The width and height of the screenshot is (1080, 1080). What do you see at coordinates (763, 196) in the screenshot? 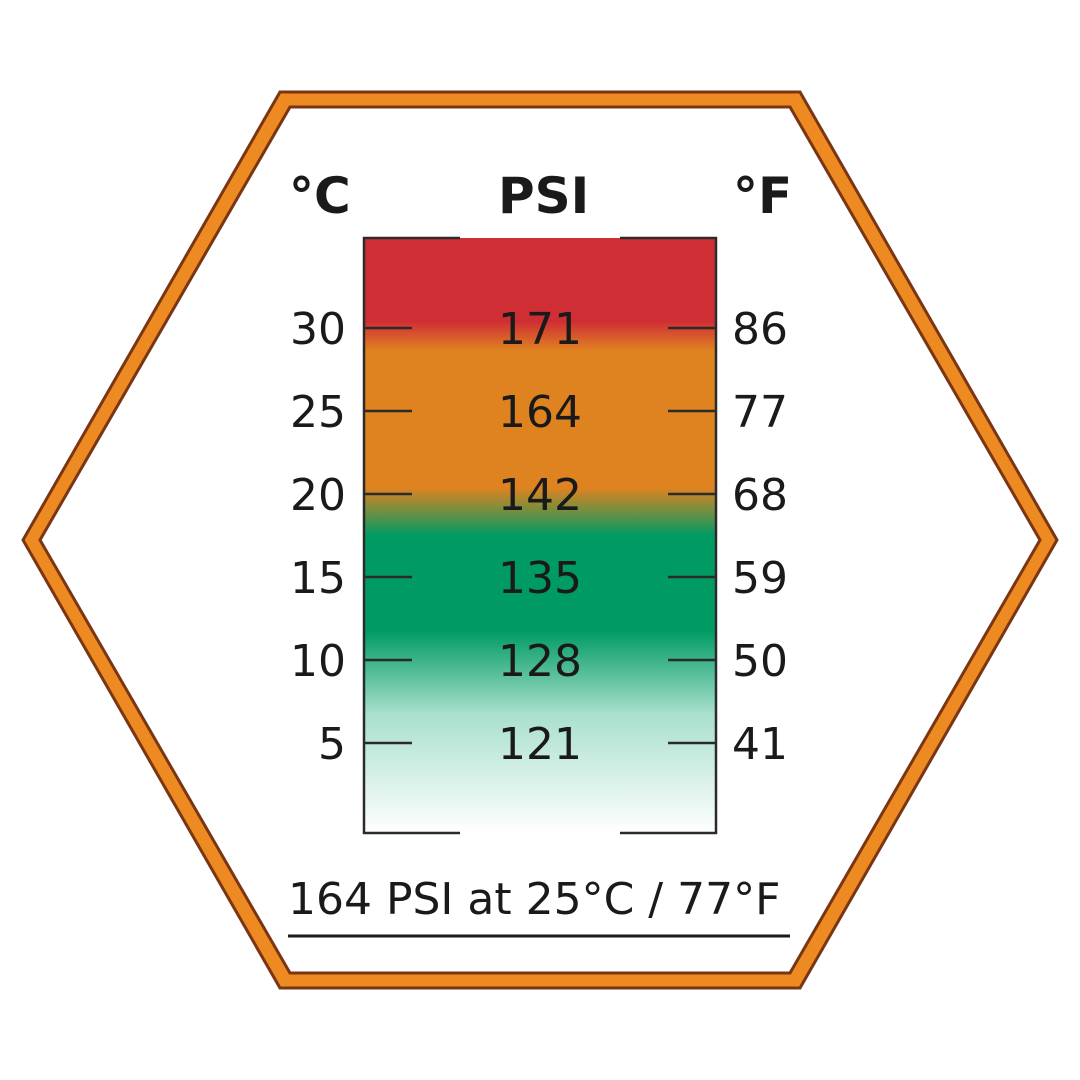
I see `fahrenheit-header: °F` at bounding box center [763, 196].